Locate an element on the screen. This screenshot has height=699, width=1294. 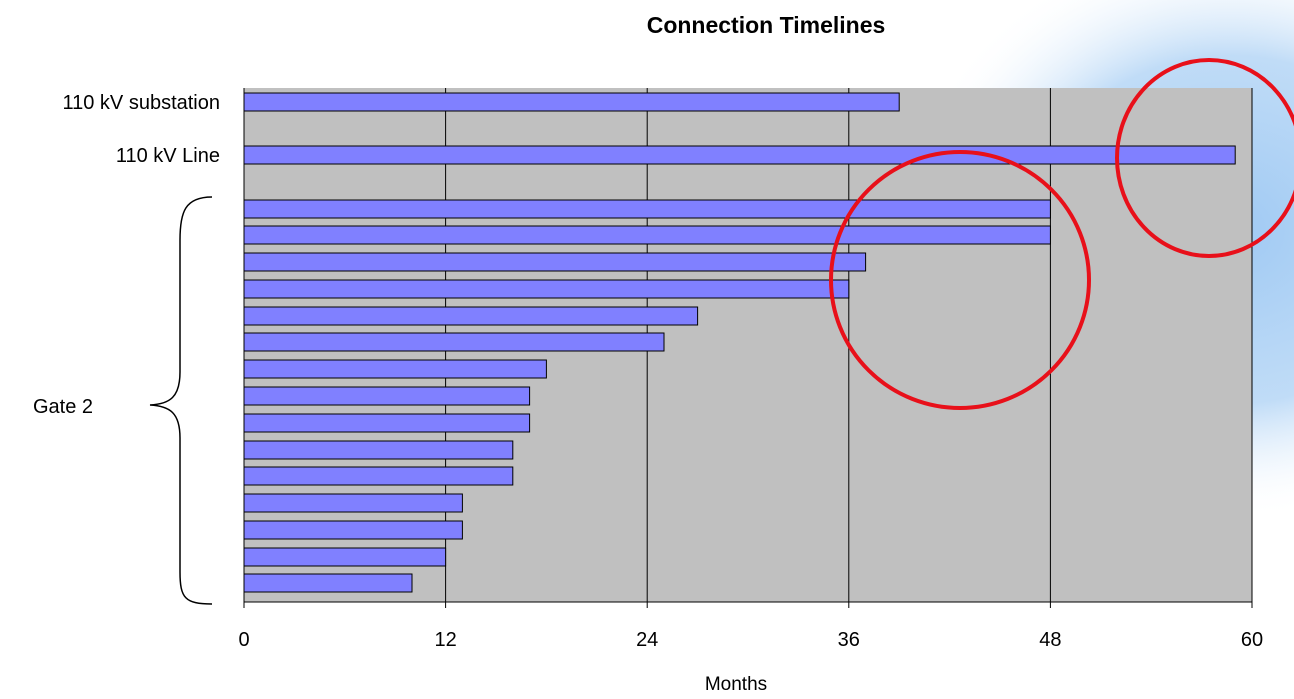
category-label: 110 kV substation is located at coordinates (141, 103).